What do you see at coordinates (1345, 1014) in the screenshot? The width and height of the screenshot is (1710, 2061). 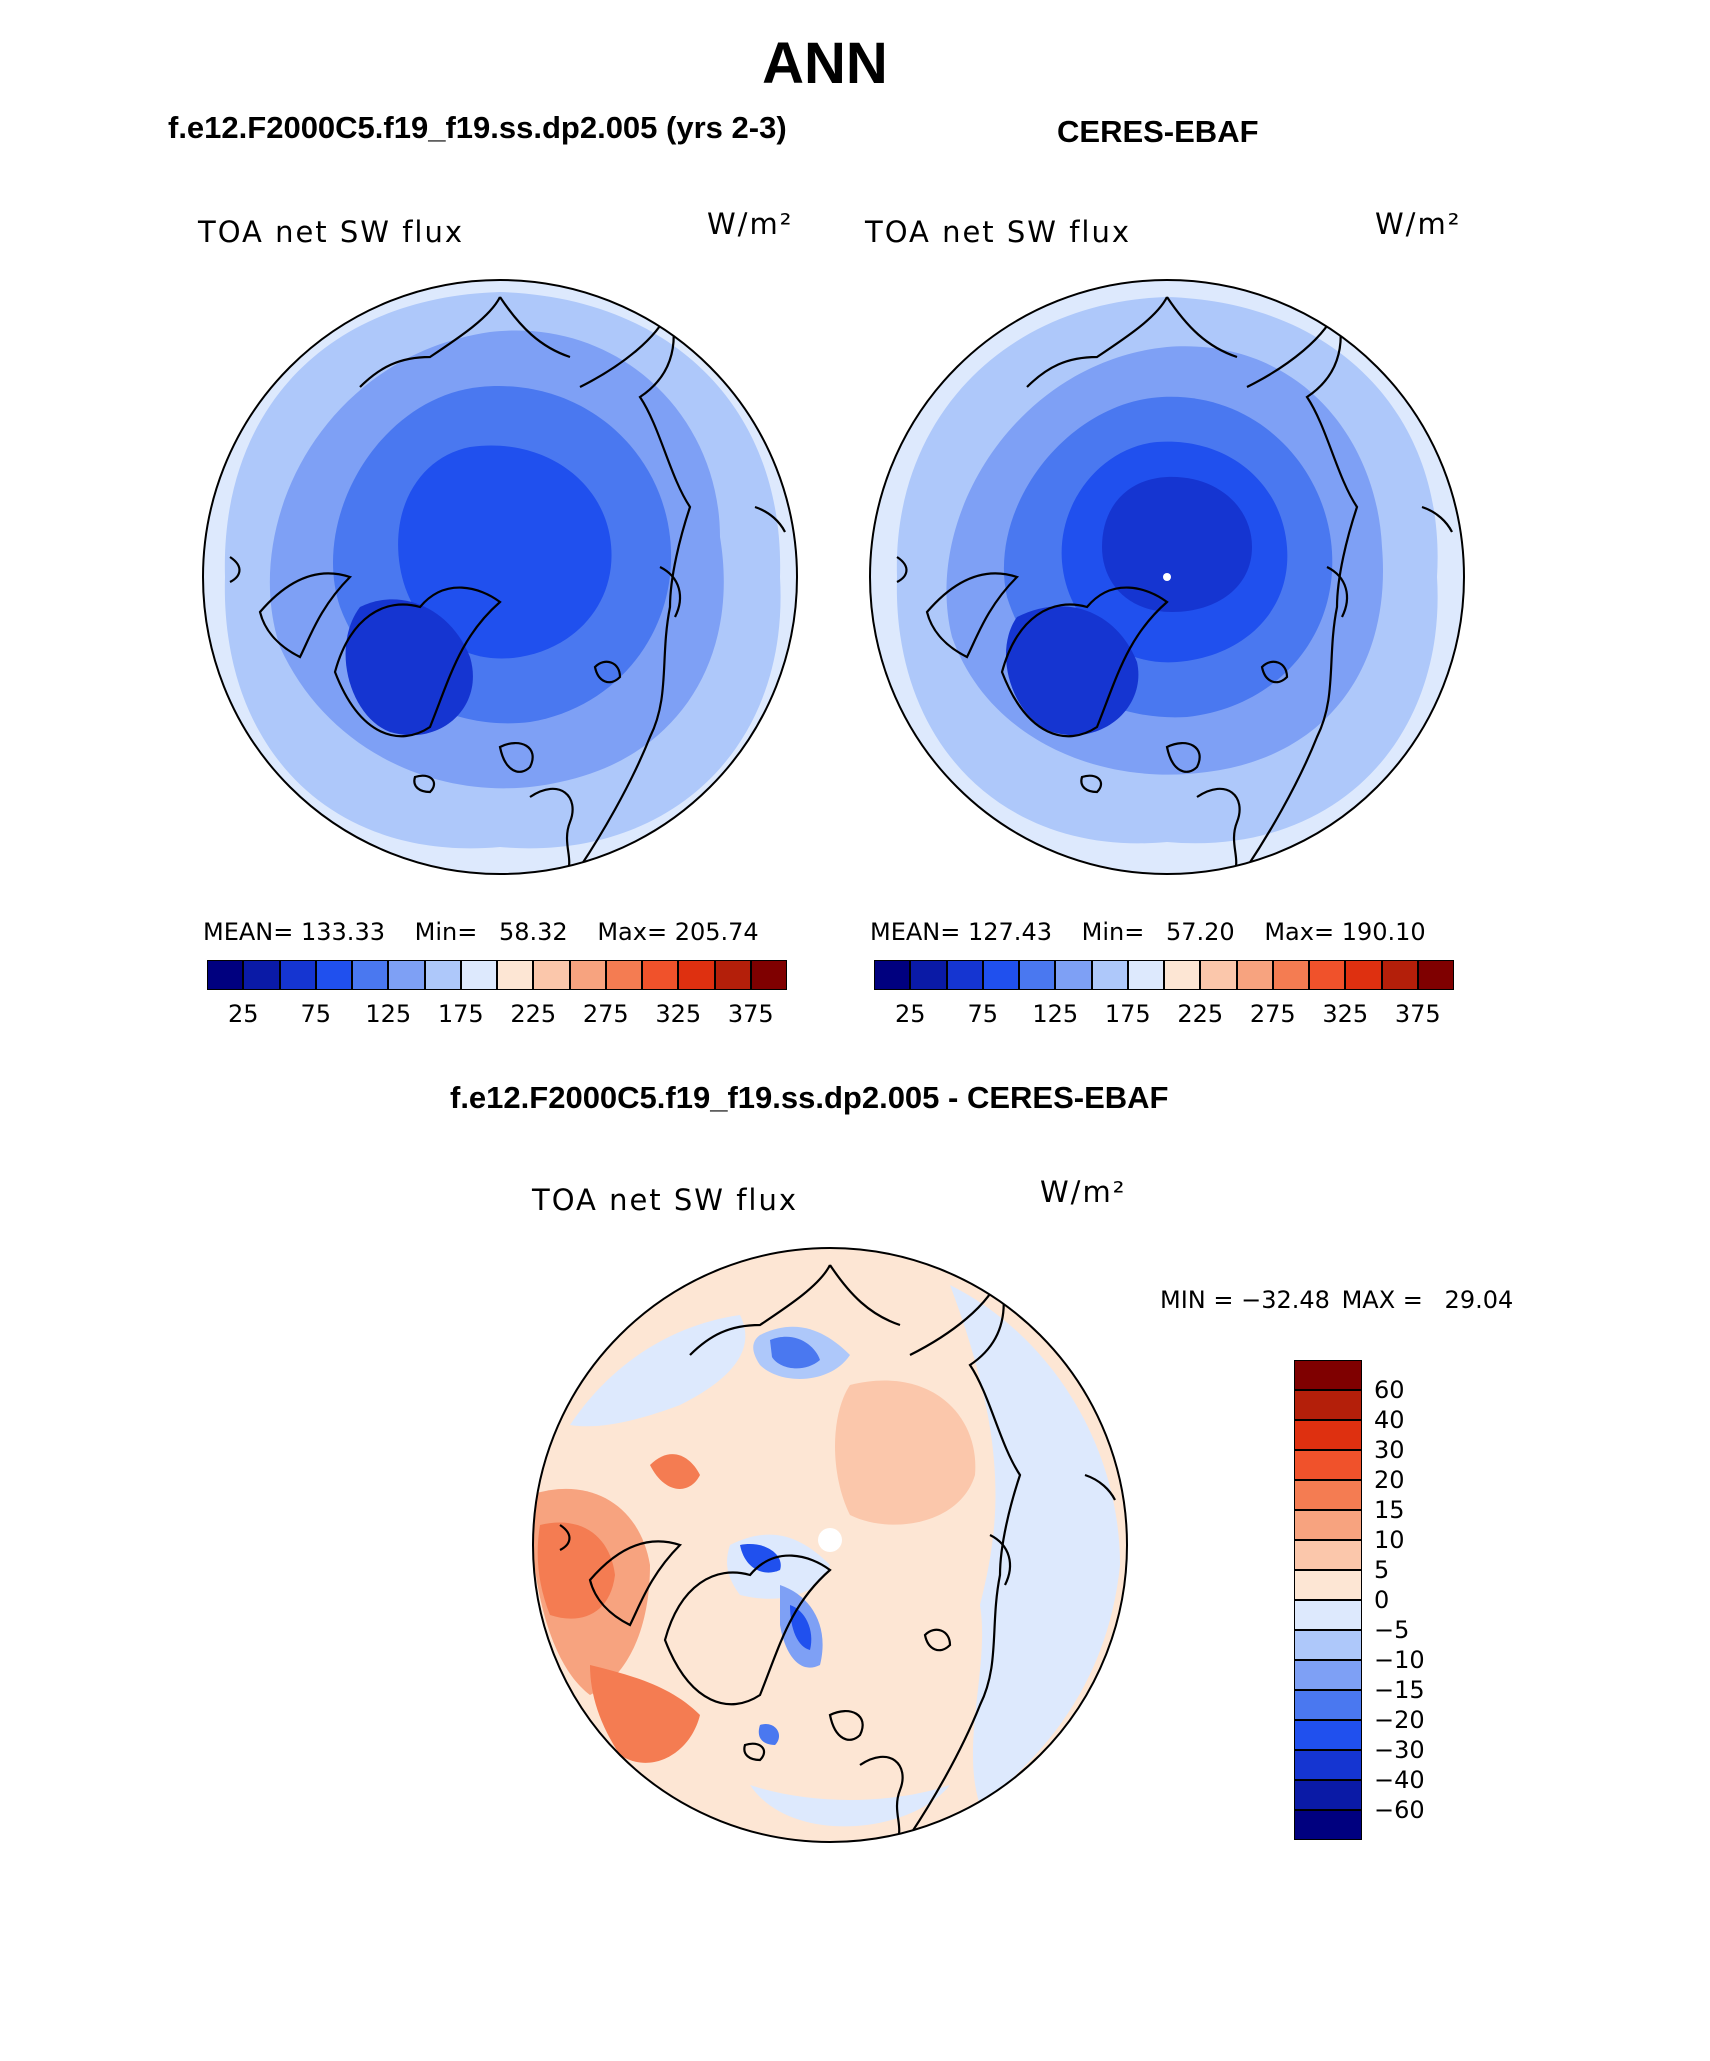 I see `colorbar-tick-label: 325` at bounding box center [1345, 1014].